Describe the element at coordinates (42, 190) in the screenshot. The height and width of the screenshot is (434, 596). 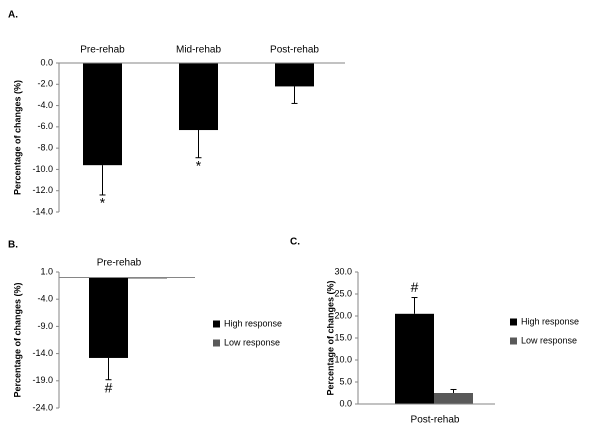
I see `y-tick-label: -12.0` at that location.